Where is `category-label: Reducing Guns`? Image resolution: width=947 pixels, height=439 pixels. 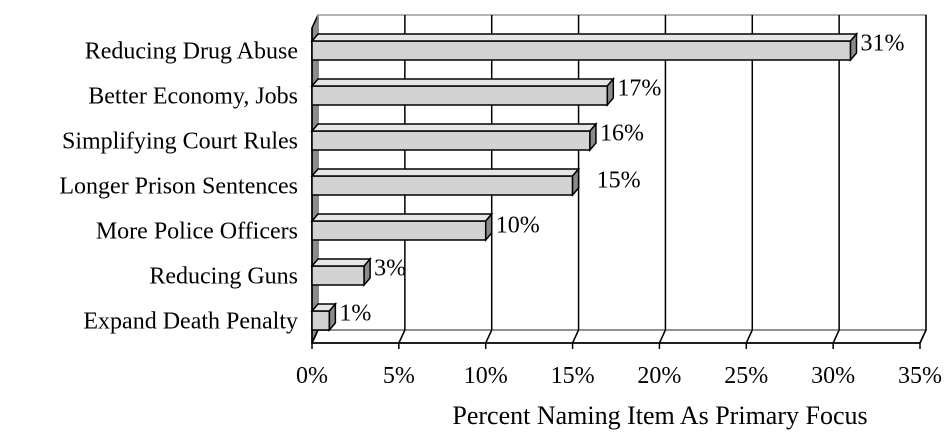 category-label: Reducing Guns is located at coordinates (223, 277).